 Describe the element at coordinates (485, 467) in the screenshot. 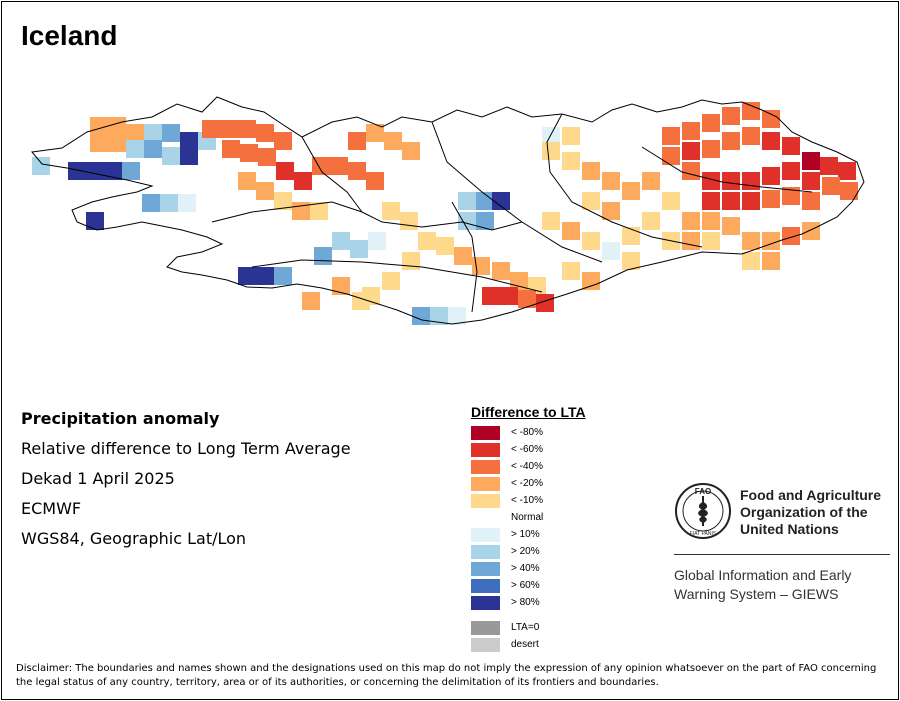

I see `legend-swatch-lt40` at that location.